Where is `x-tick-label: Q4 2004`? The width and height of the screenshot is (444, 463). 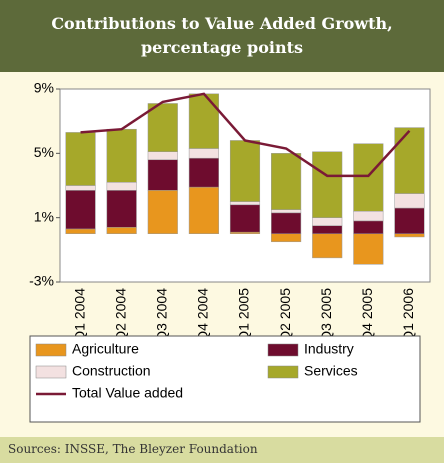 x-tick-label: Q4 2004 is located at coordinates (203, 315).